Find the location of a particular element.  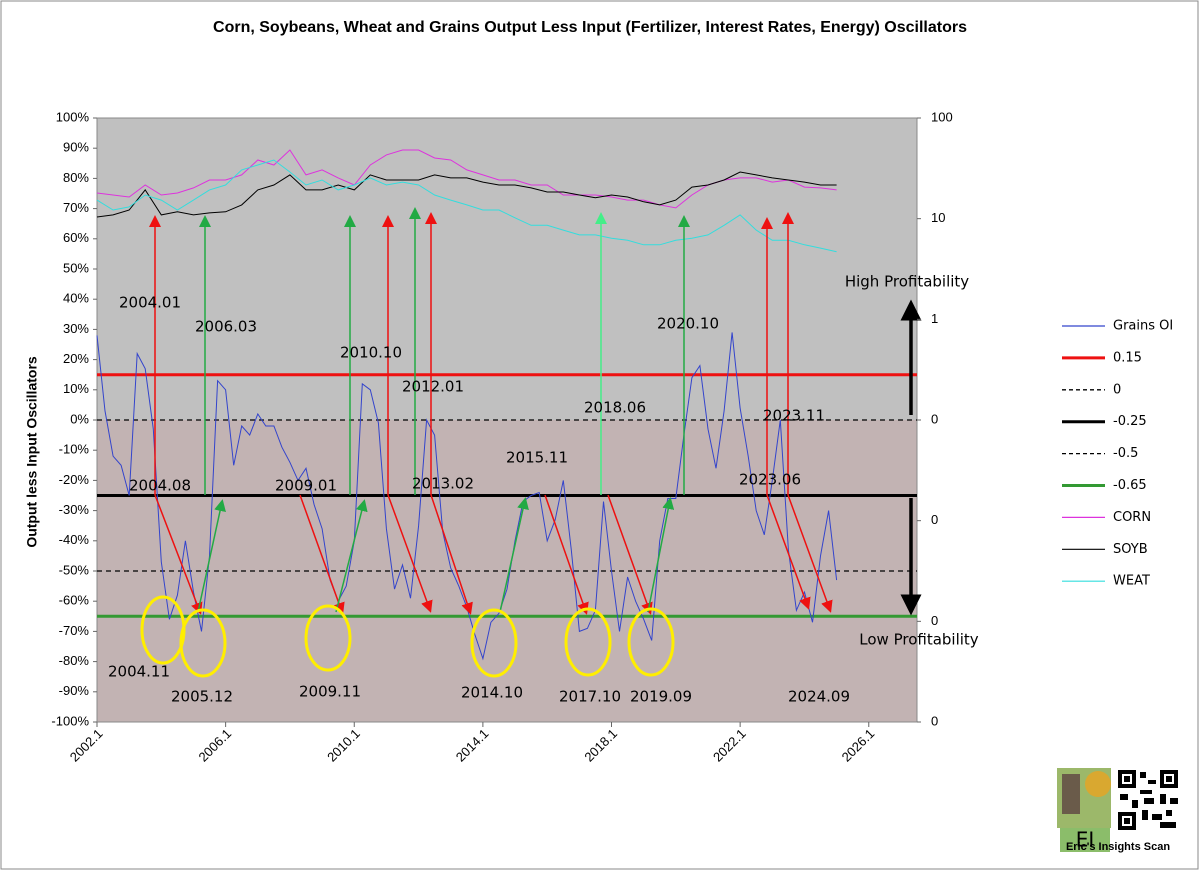

legend-label: -0.5 is located at coordinates (1125, 453).